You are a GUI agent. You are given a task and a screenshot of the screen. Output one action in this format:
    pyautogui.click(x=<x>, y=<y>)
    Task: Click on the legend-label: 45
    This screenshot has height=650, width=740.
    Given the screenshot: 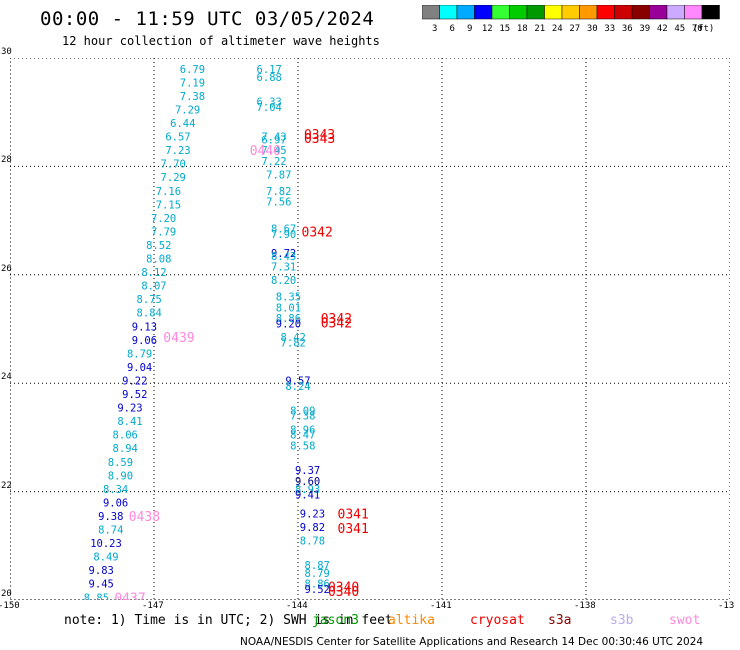 What is the action you would take?
    pyautogui.click(x=679, y=29)
    